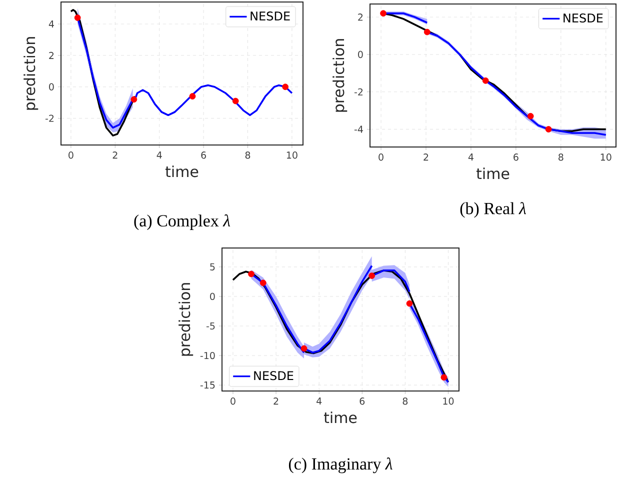 This screenshot has height=480, width=624. What do you see at coordinates (493, 210) in the screenshot?
I see `text: (b) Real λ` at bounding box center [493, 210].